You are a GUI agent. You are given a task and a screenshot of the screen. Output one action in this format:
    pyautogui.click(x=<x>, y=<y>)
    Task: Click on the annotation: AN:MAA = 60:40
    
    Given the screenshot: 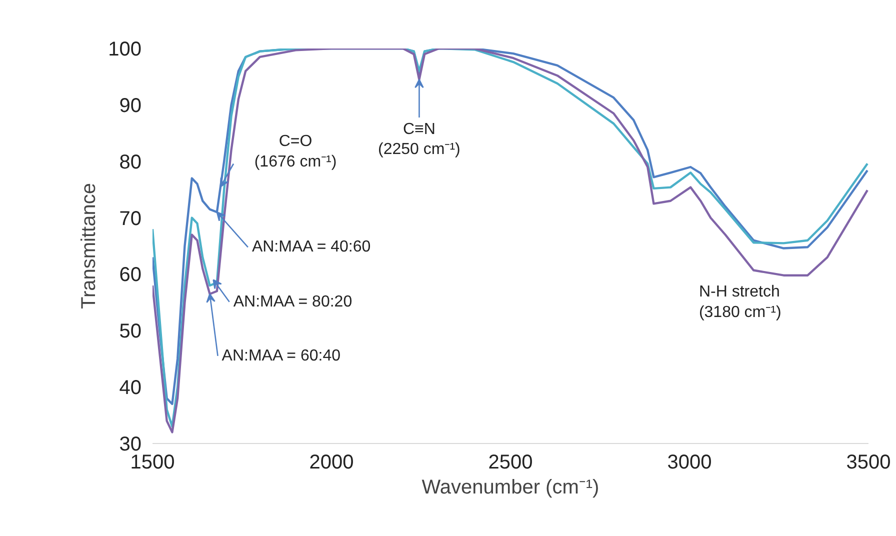 What is the action you would take?
    pyautogui.click(x=281, y=355)
    